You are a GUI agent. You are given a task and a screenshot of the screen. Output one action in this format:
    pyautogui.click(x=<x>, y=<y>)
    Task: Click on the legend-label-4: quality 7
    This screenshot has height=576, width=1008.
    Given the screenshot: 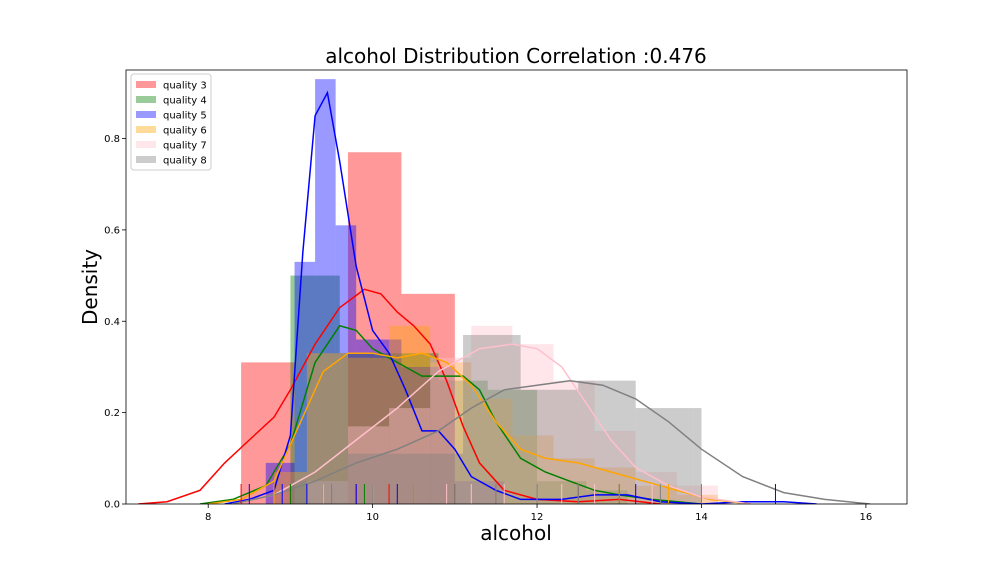 What is the action you would take?
    pyautogui.click(x=185, y=146)
    